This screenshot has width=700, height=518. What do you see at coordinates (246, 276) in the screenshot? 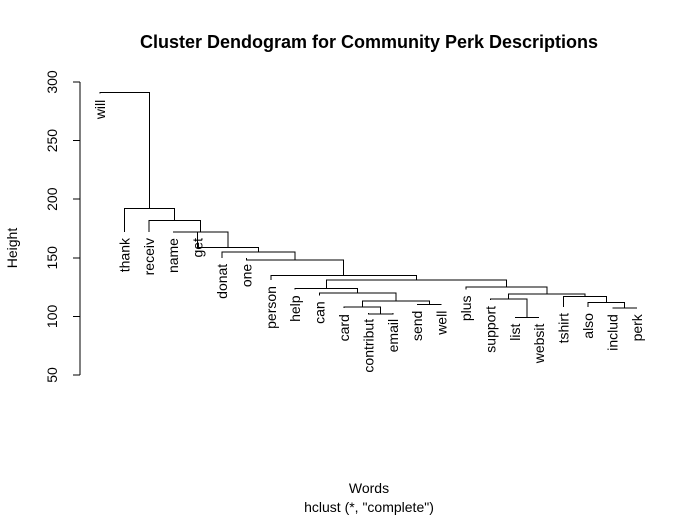
I see `leaf-label: one` at bounding box center [246, 276].